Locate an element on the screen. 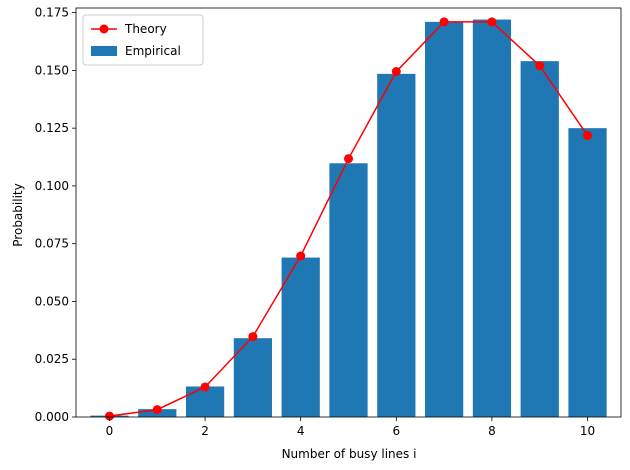  legend-label-empirical: Empirical is located at coordinates (153, 51).